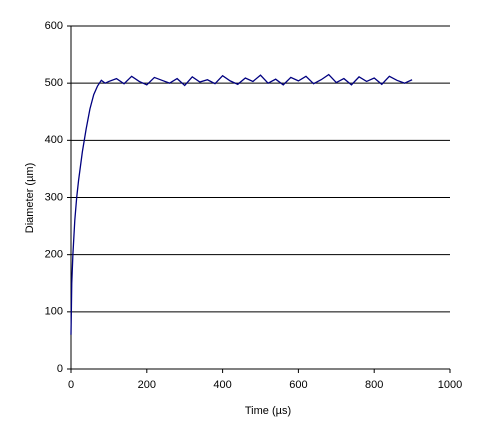 This screenshot has height=437, width=480. What do you see at coordinates (54, 83) in the screenshot?
I see `y-tick-label: 500` at bounding box center [54, 83].